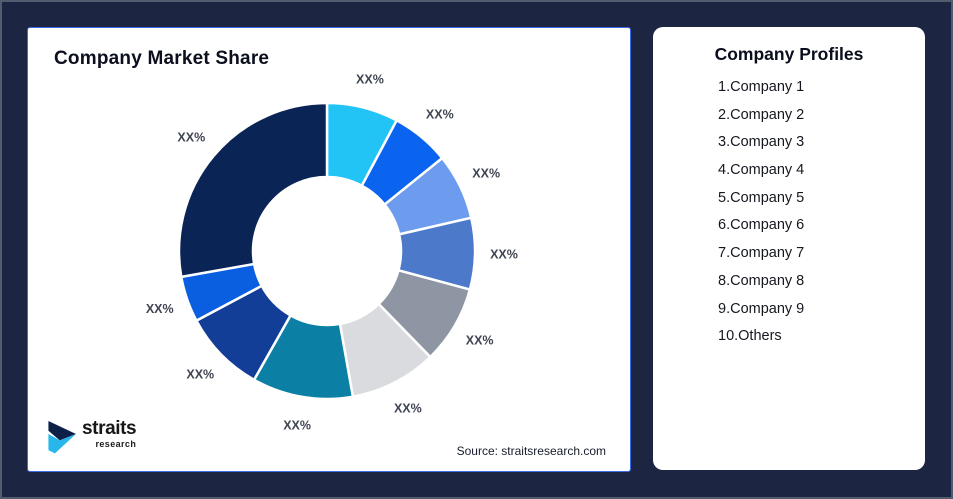 The width and height of the screenshot is (953, 499). Describe the element at coordinates (761, 225) in the screenshot. I see `list-item-company-6: 6.Company 6` at that location.